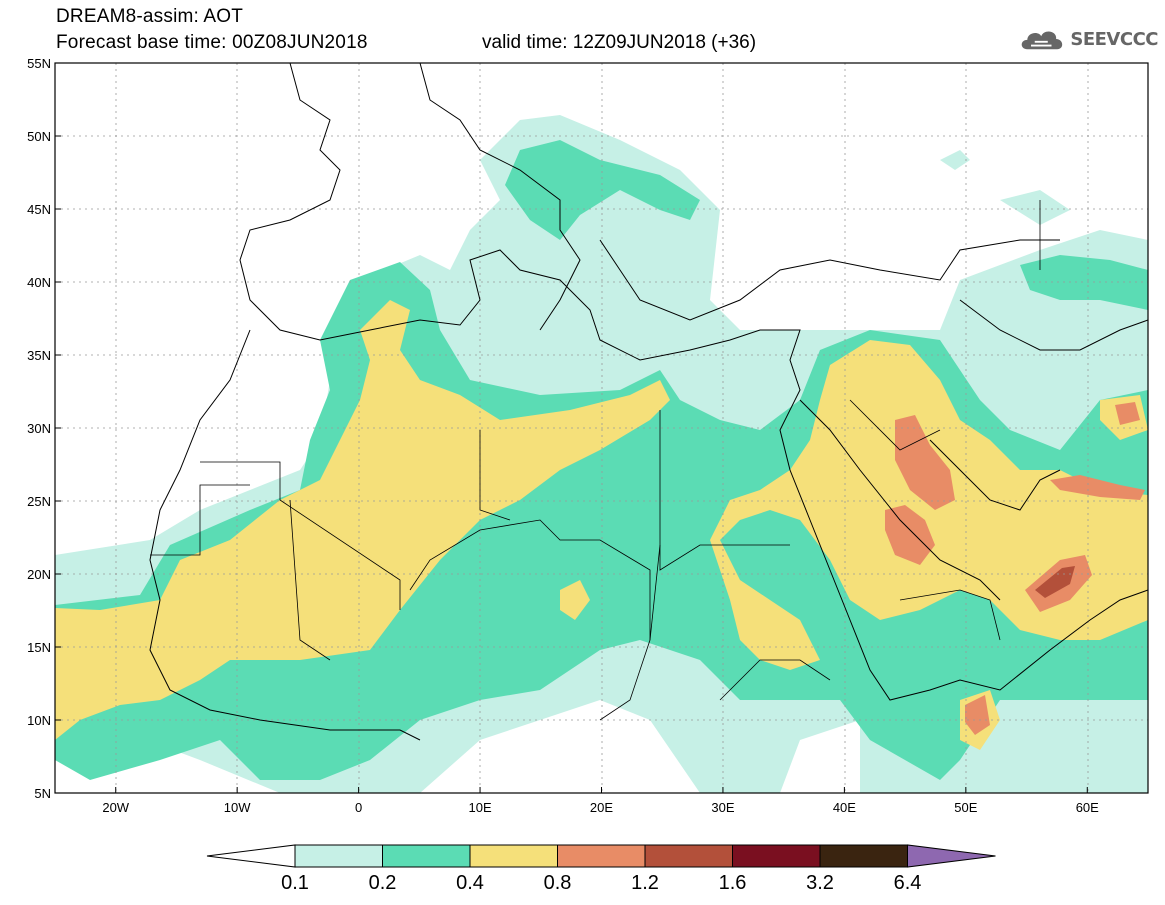  Describe the element at coordinates (645, 883) in the screenshot. I see `colorbar-label: 1.2` at that location.